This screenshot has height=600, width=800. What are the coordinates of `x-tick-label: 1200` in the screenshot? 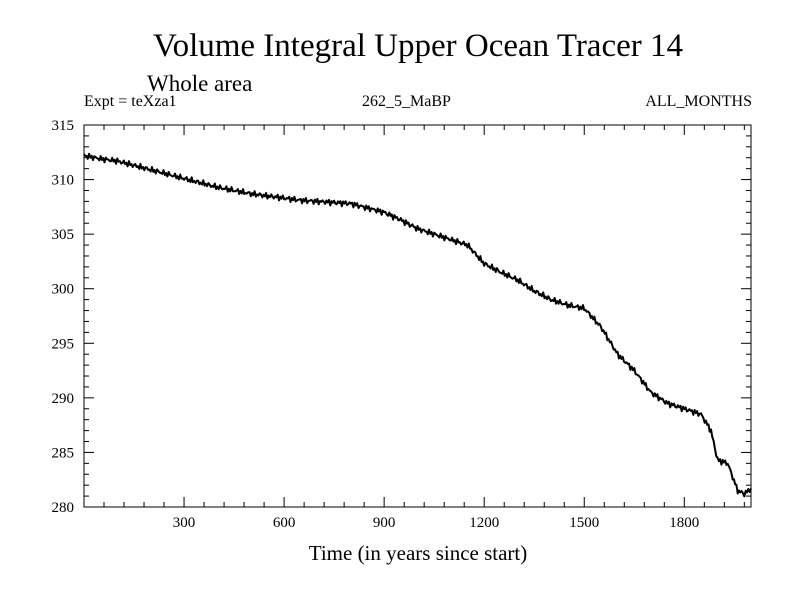 It's located at (484, 523).